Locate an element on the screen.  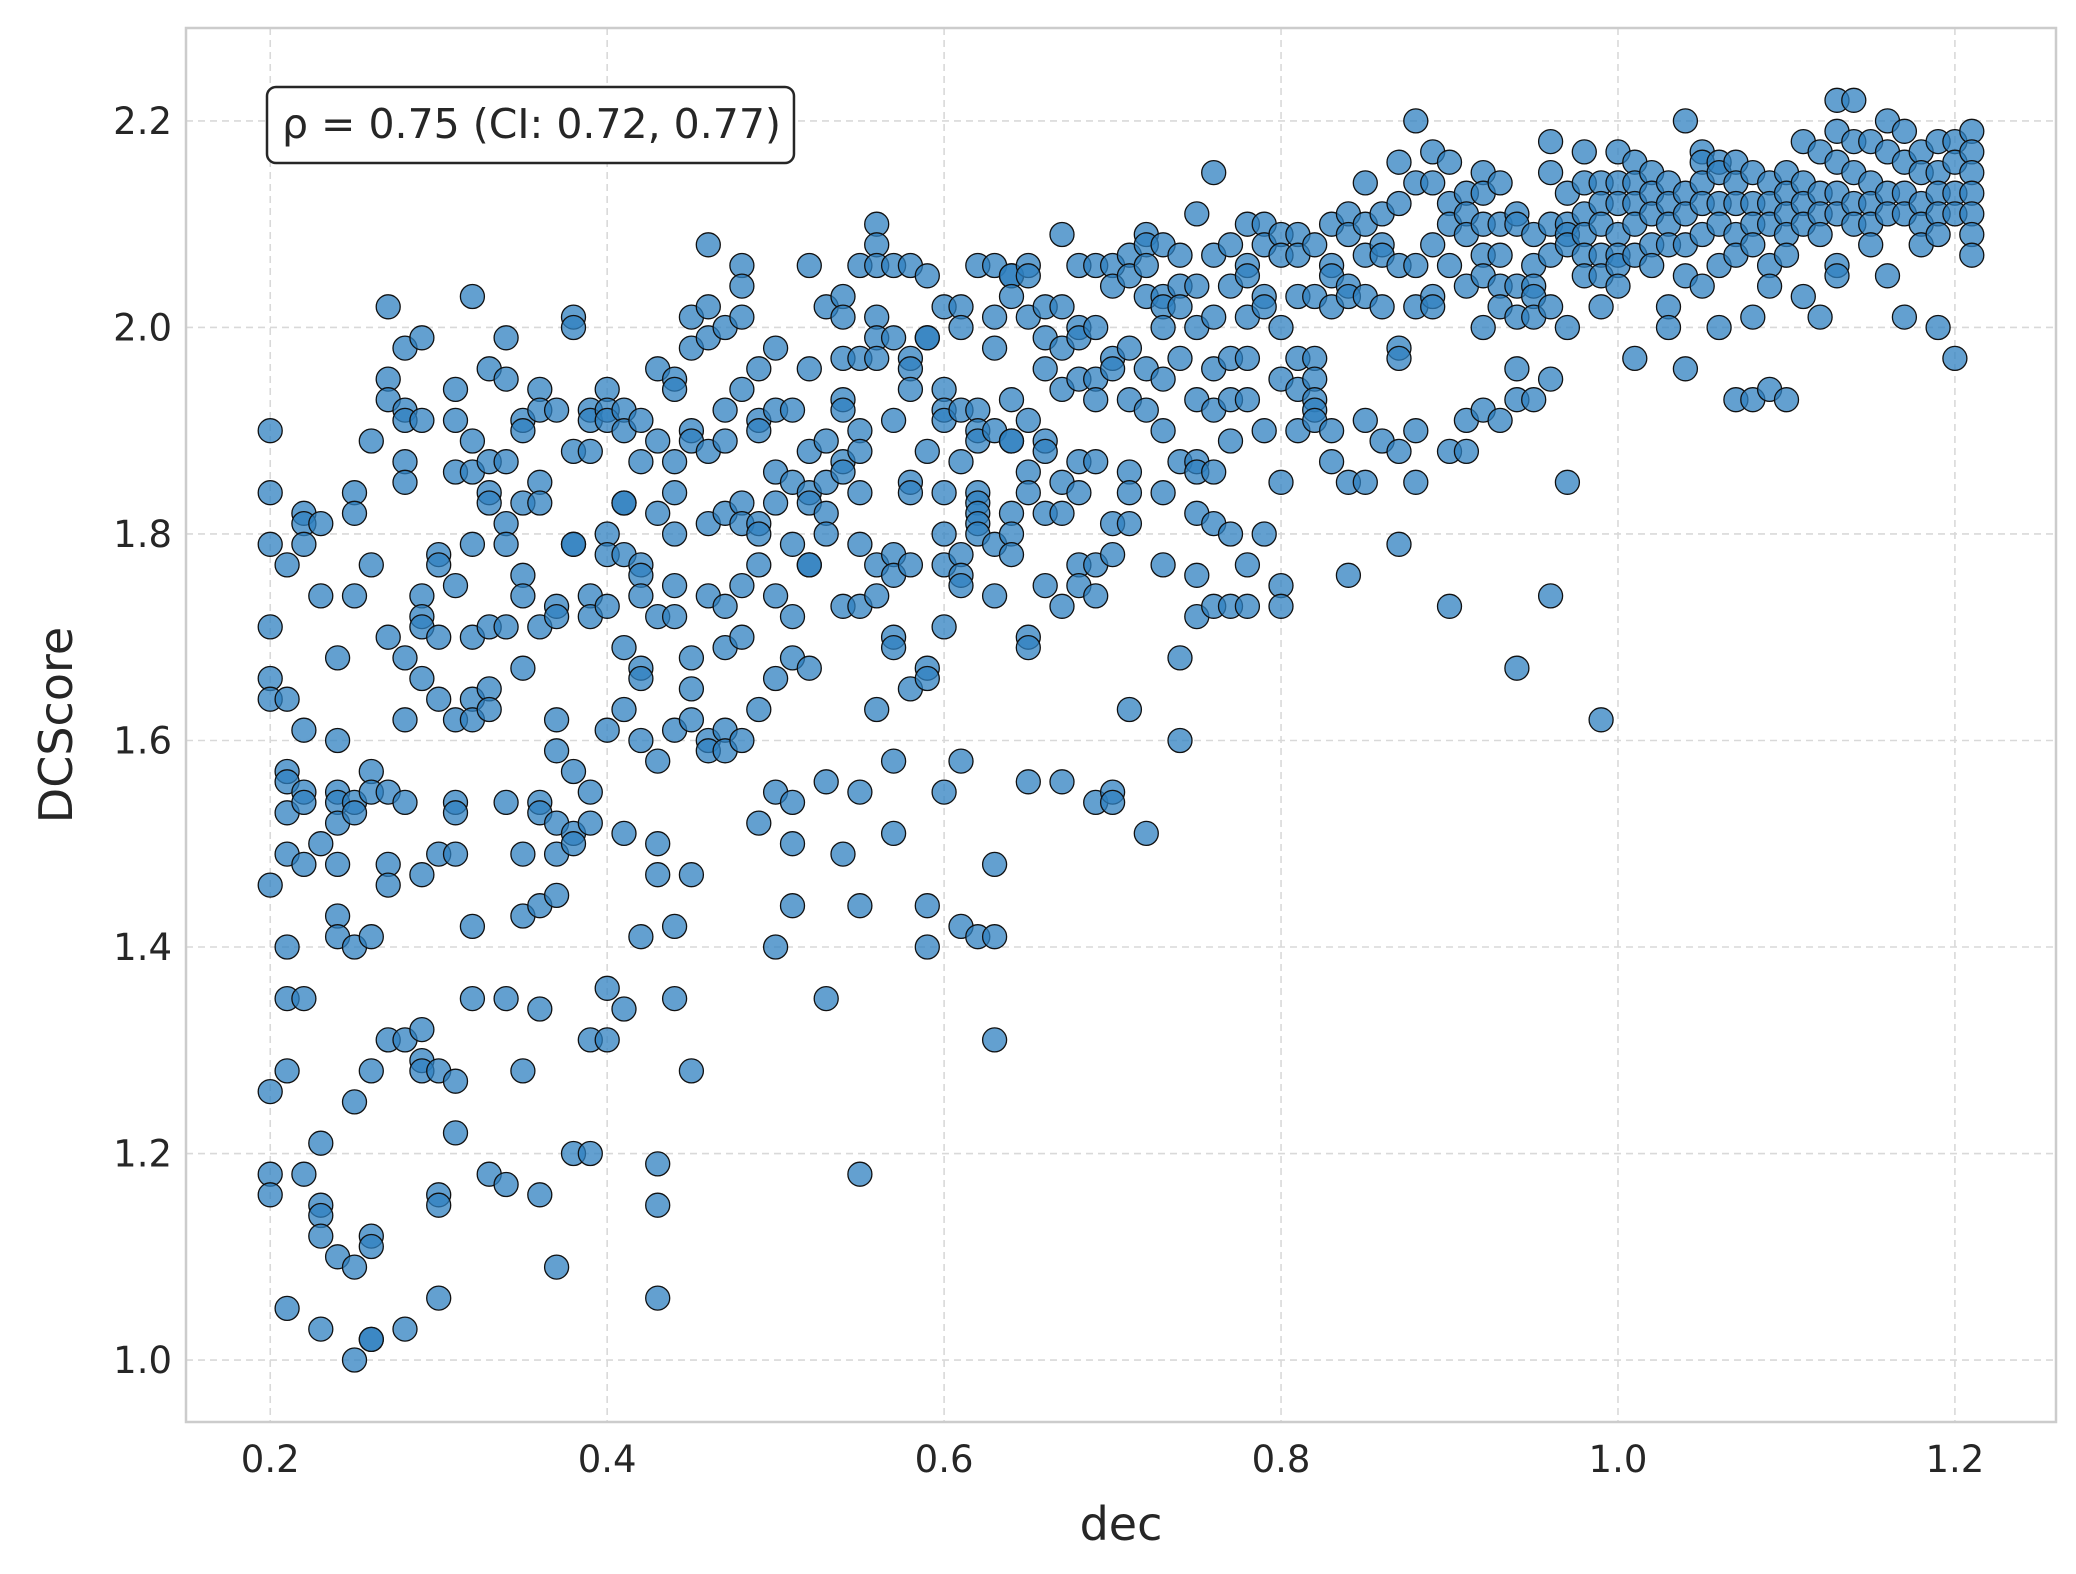
annotation-text: ρ = 0.75 (CI: 0.72, 0.77) is located at coordinates (531, 124).